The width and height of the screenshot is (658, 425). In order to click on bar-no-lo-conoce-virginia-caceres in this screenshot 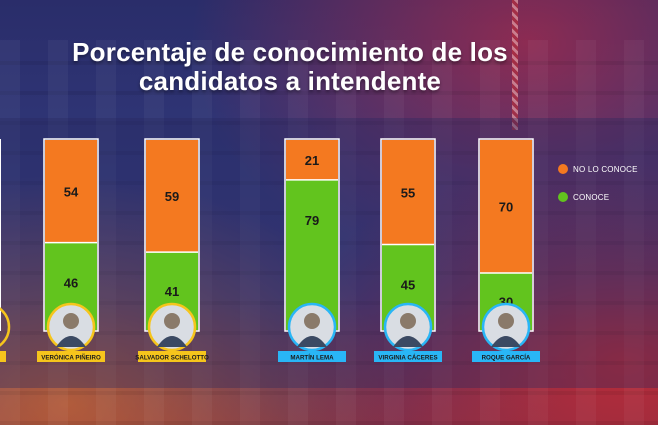, I will do `click(408, 192)`.